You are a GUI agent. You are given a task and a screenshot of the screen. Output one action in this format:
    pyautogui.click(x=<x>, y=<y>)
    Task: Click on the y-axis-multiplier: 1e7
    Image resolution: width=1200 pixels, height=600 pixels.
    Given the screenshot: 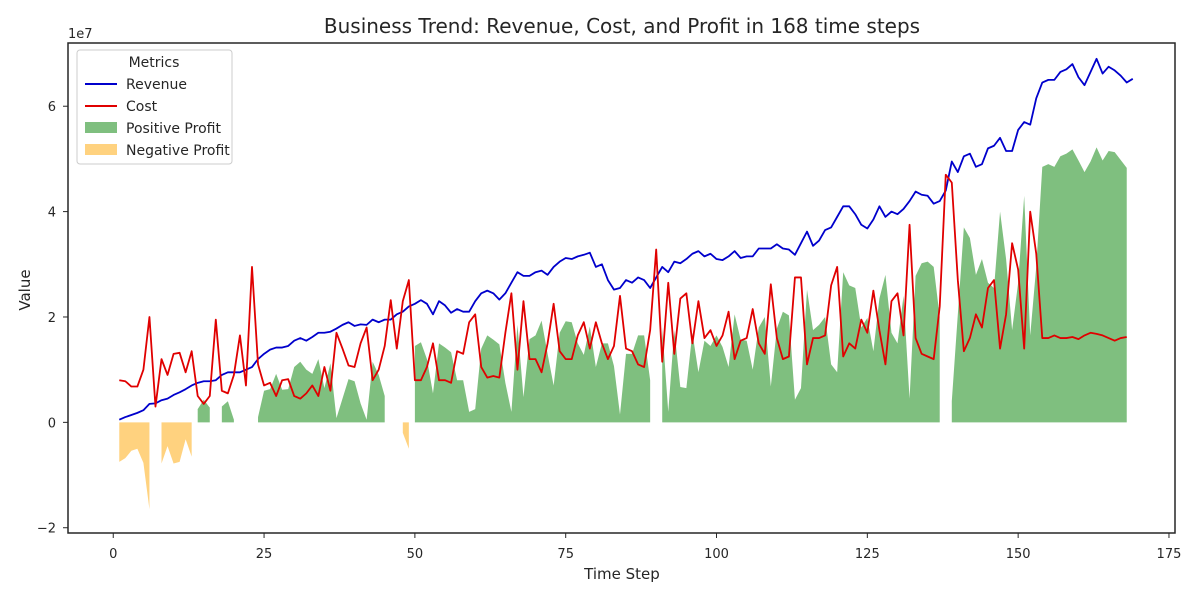 What is the action you would take?
    pyautogui.click(x=80, y=34)
    